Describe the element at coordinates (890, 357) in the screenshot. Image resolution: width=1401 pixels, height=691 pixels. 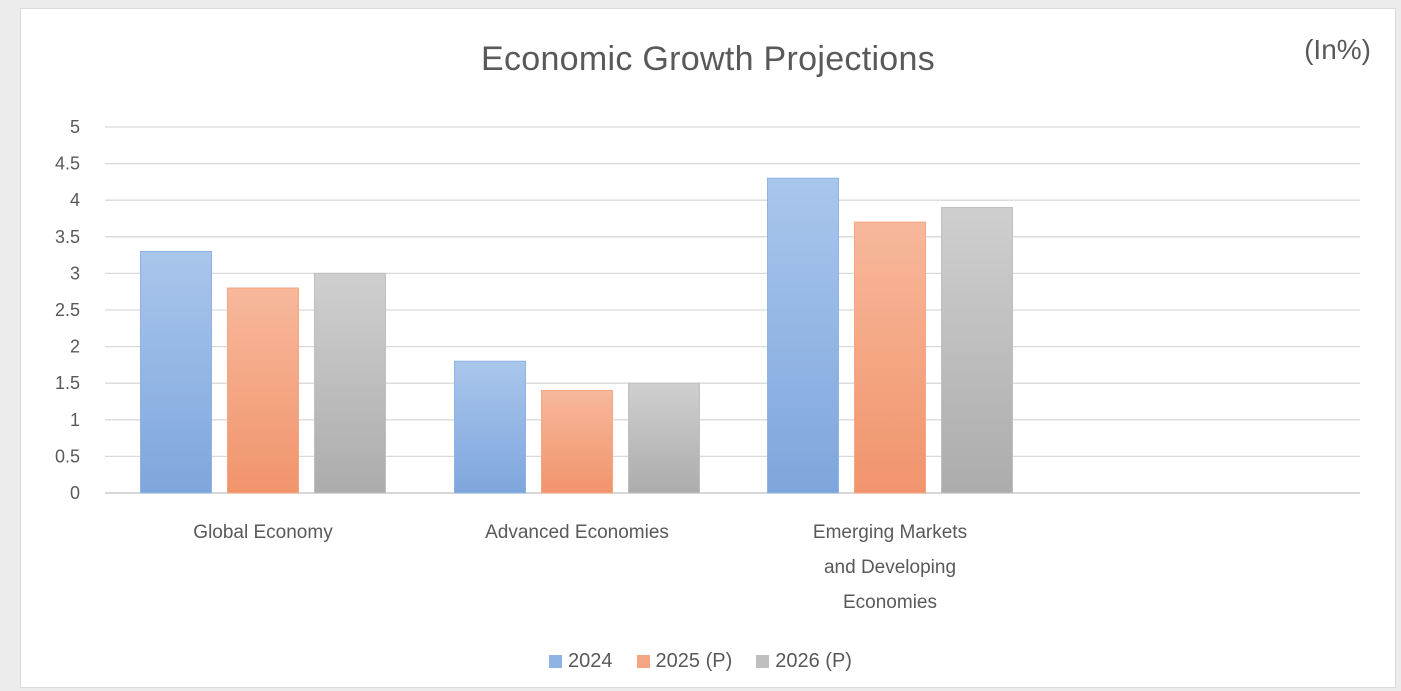
I see `bar-2025-p--2` at that location.